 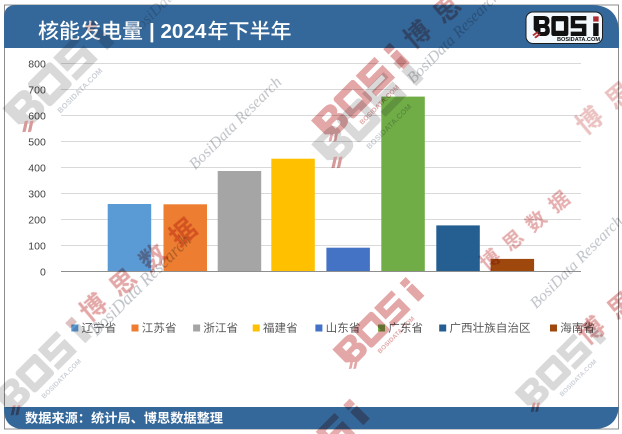 What do you see at coordinates (178, 31) in the screenshot?
I see `svg-text: | 2024` at bounding box center [178, 31].